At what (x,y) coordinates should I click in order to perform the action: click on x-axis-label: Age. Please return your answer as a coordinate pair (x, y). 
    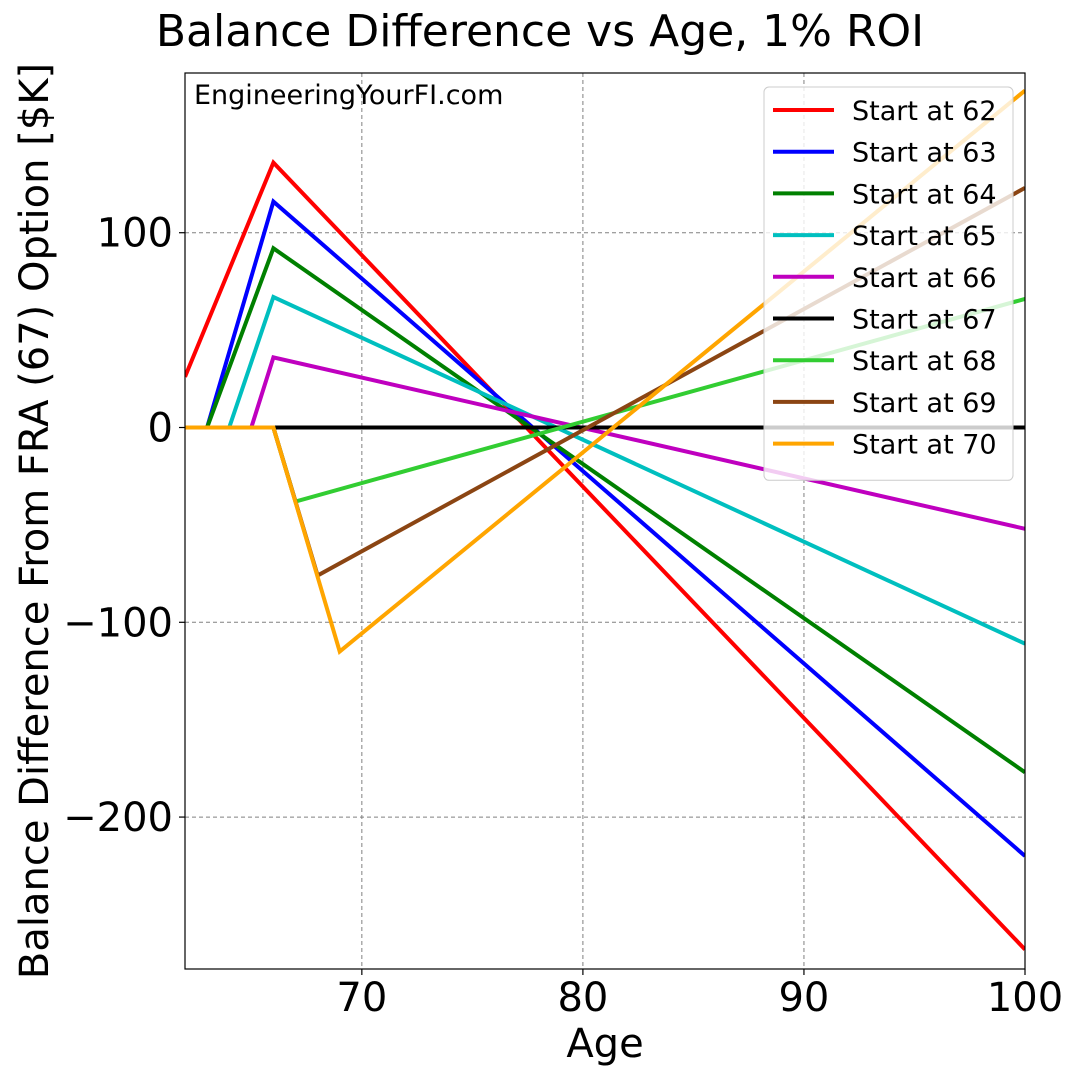
    Looking at the image, I should click on (604, 1044).